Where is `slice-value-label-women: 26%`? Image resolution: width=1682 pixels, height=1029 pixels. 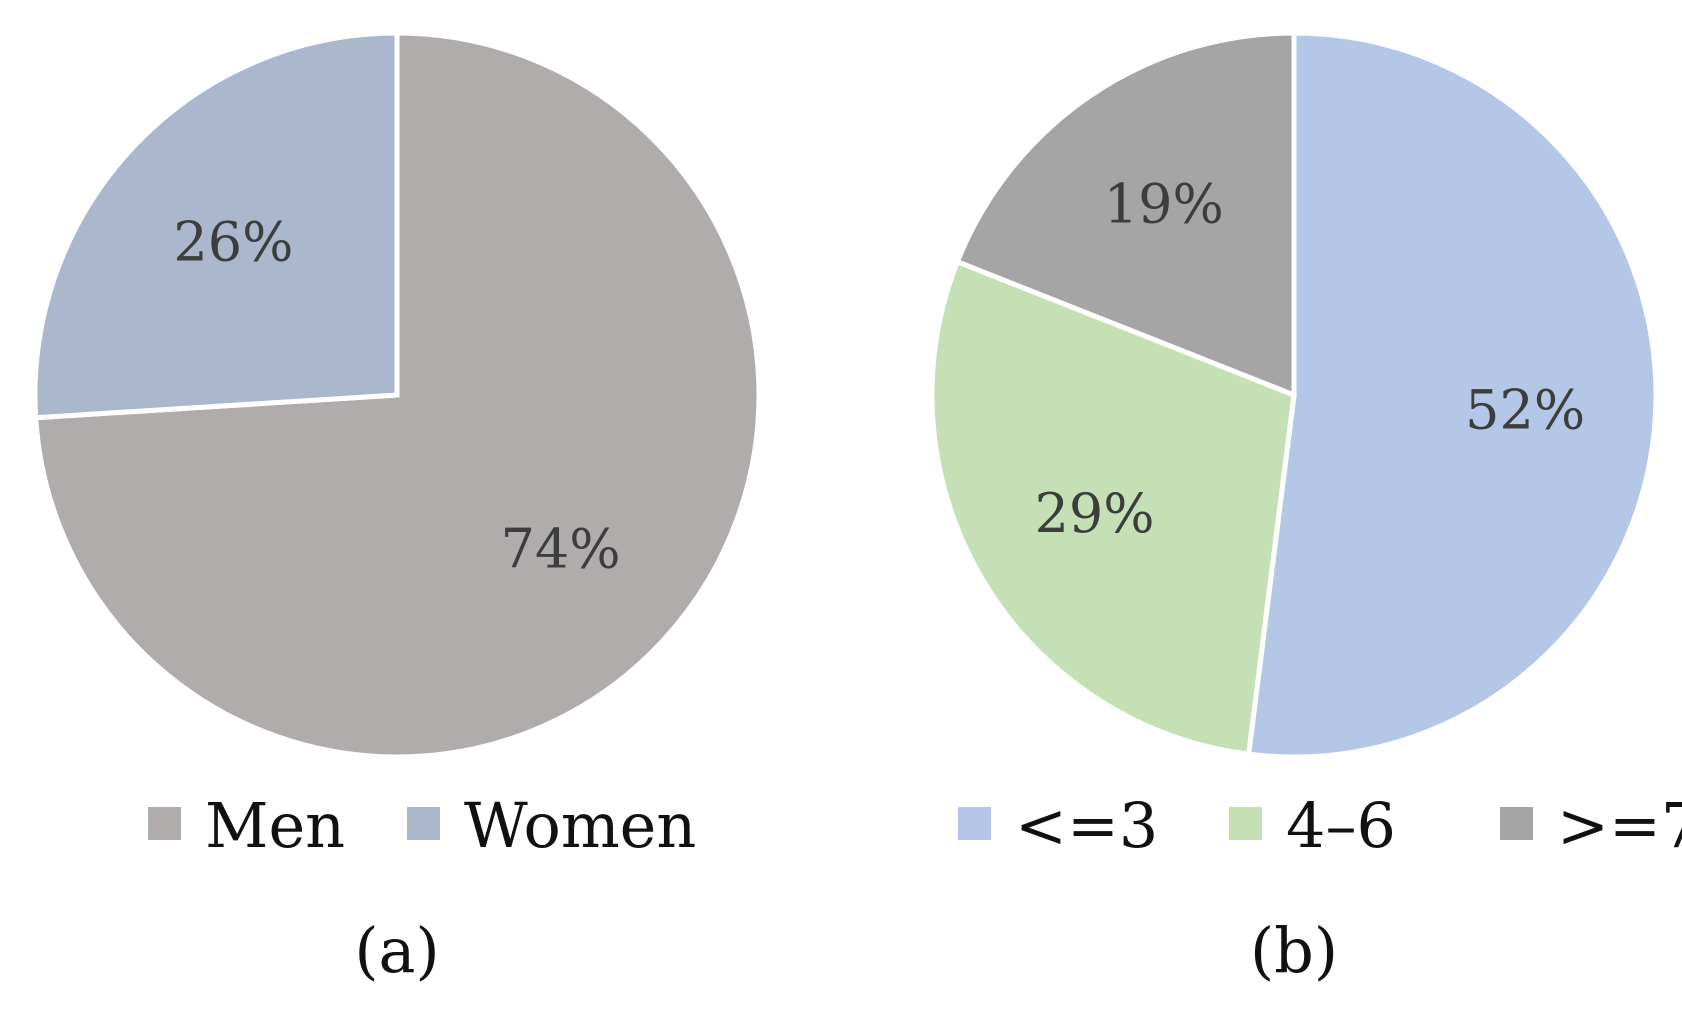
slice-value-label-women: 26% is located at coordinates (233, 241).